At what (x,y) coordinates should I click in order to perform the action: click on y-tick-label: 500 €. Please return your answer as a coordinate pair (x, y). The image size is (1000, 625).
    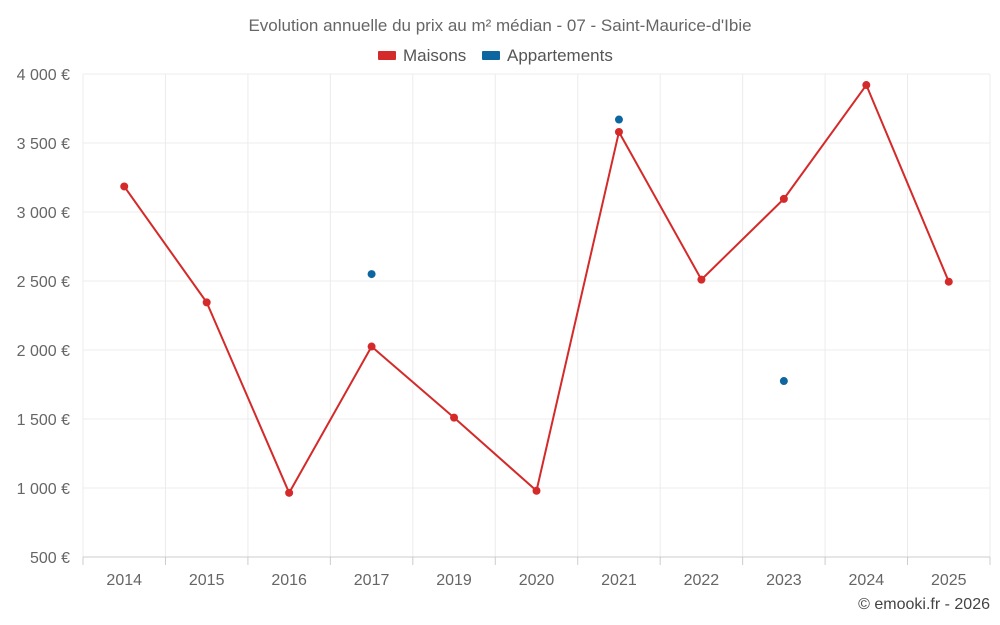
    Looking at the image, I should click on (50, 558).